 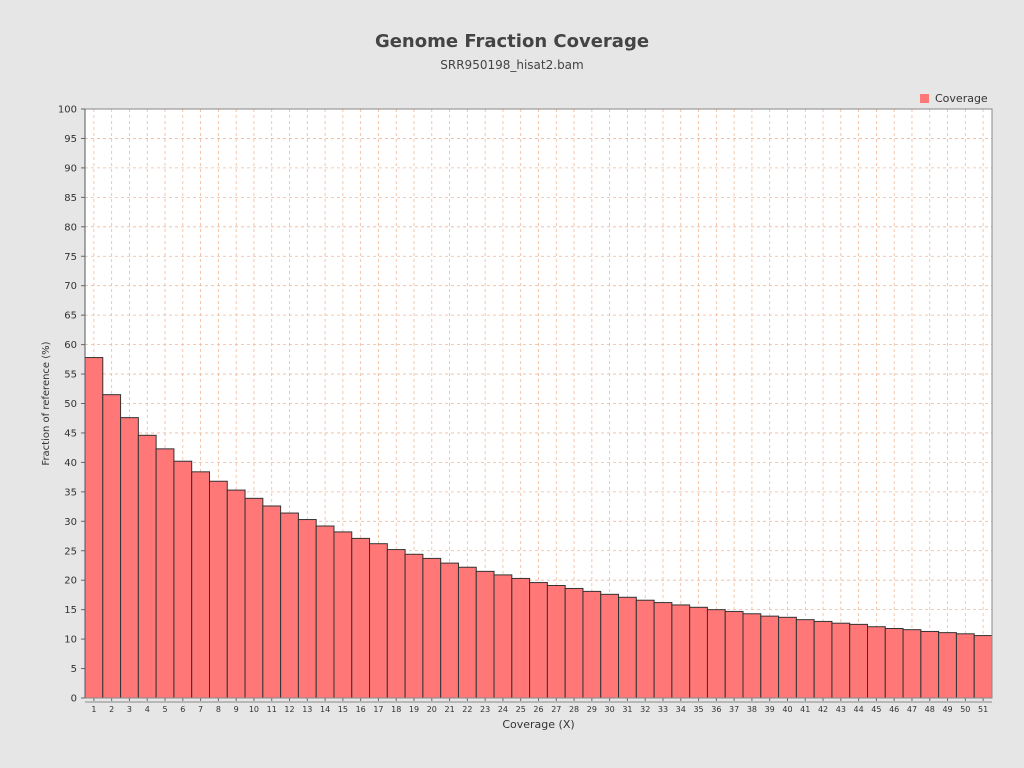 I want to click on x-tick-label: 11, so click(x=272, y=709).